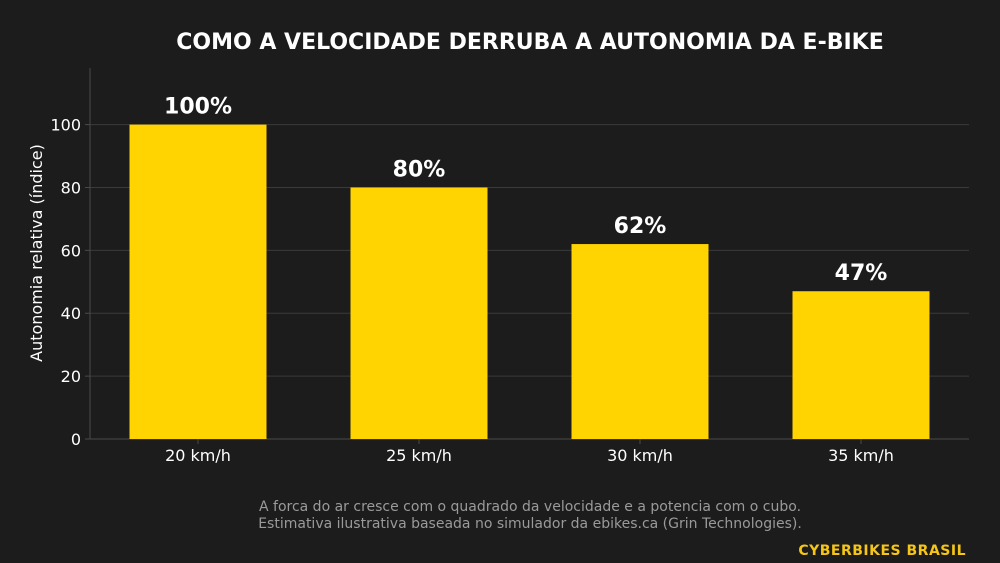 The height and width of the screenshot is (563, 1000). Describe the element at coordinates (419, 169) in the screenshot. I see `bar-value-label: 80%` at that location.